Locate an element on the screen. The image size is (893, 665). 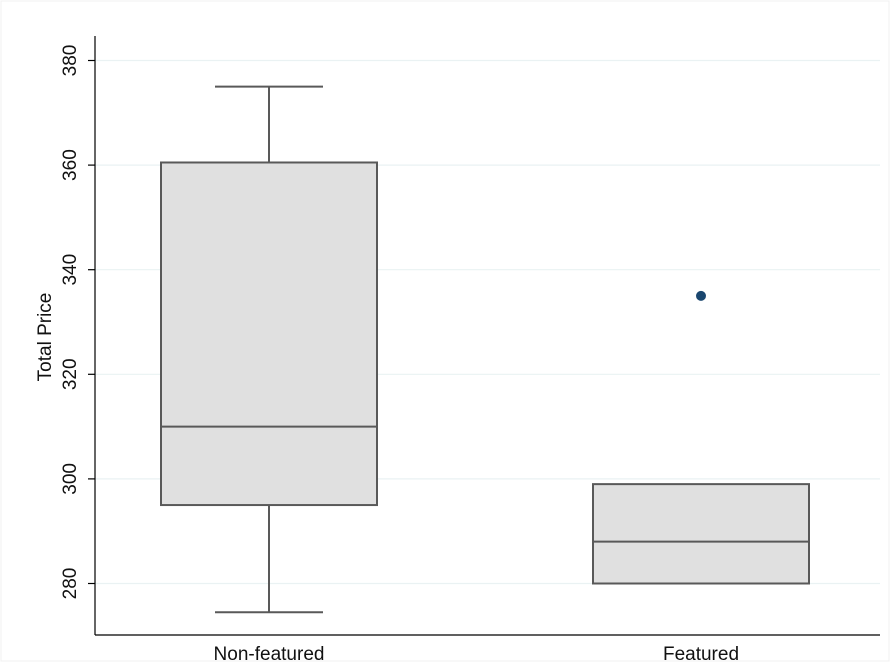
y-tick-label-340: 340 is located at coordinates (70, 270).